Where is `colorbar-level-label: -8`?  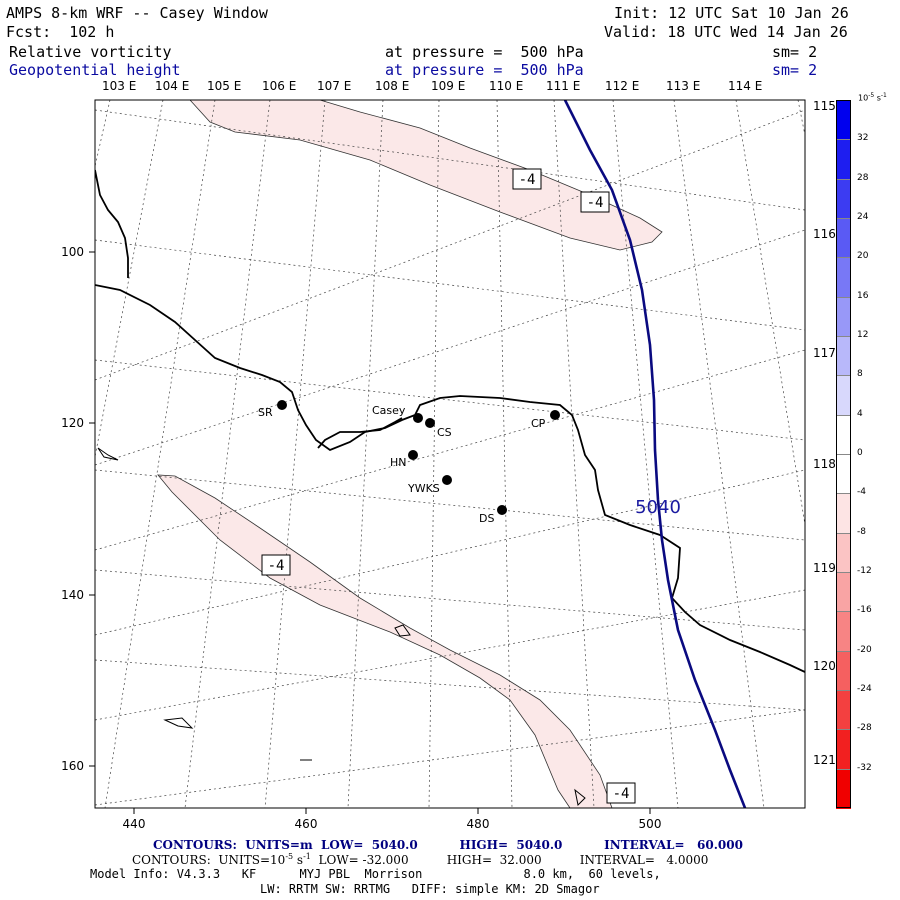
colorbar-level-label: -8 is located at coordinates (861, 531).